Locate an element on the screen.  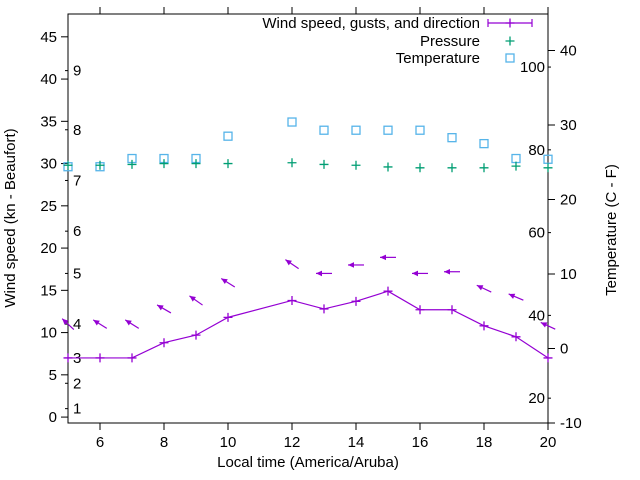
celsius-tick-label: 10 is located at coordinates (568, 274).